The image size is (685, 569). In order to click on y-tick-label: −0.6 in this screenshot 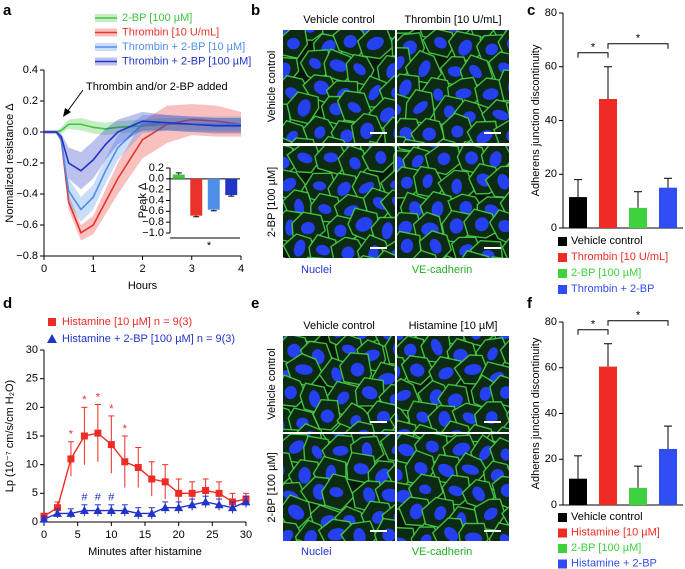, I will do `click(153, 211)`.